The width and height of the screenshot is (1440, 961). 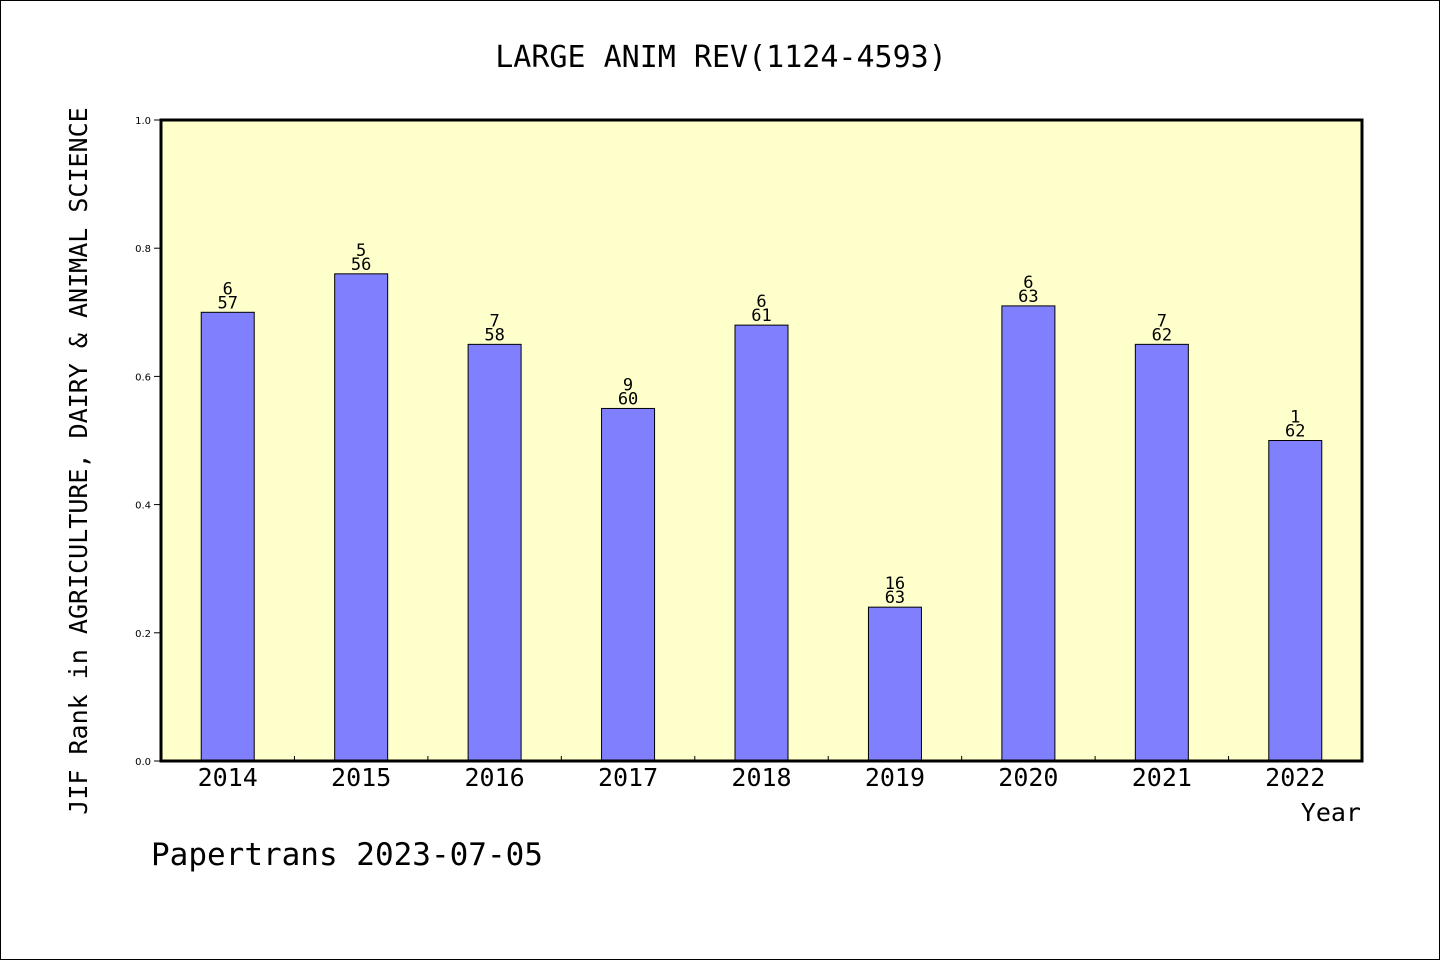 What do you see at coordinates (361, 251) in the screenshot?
I see `bar-rank-label: 5` at bounding box center [361, 251].